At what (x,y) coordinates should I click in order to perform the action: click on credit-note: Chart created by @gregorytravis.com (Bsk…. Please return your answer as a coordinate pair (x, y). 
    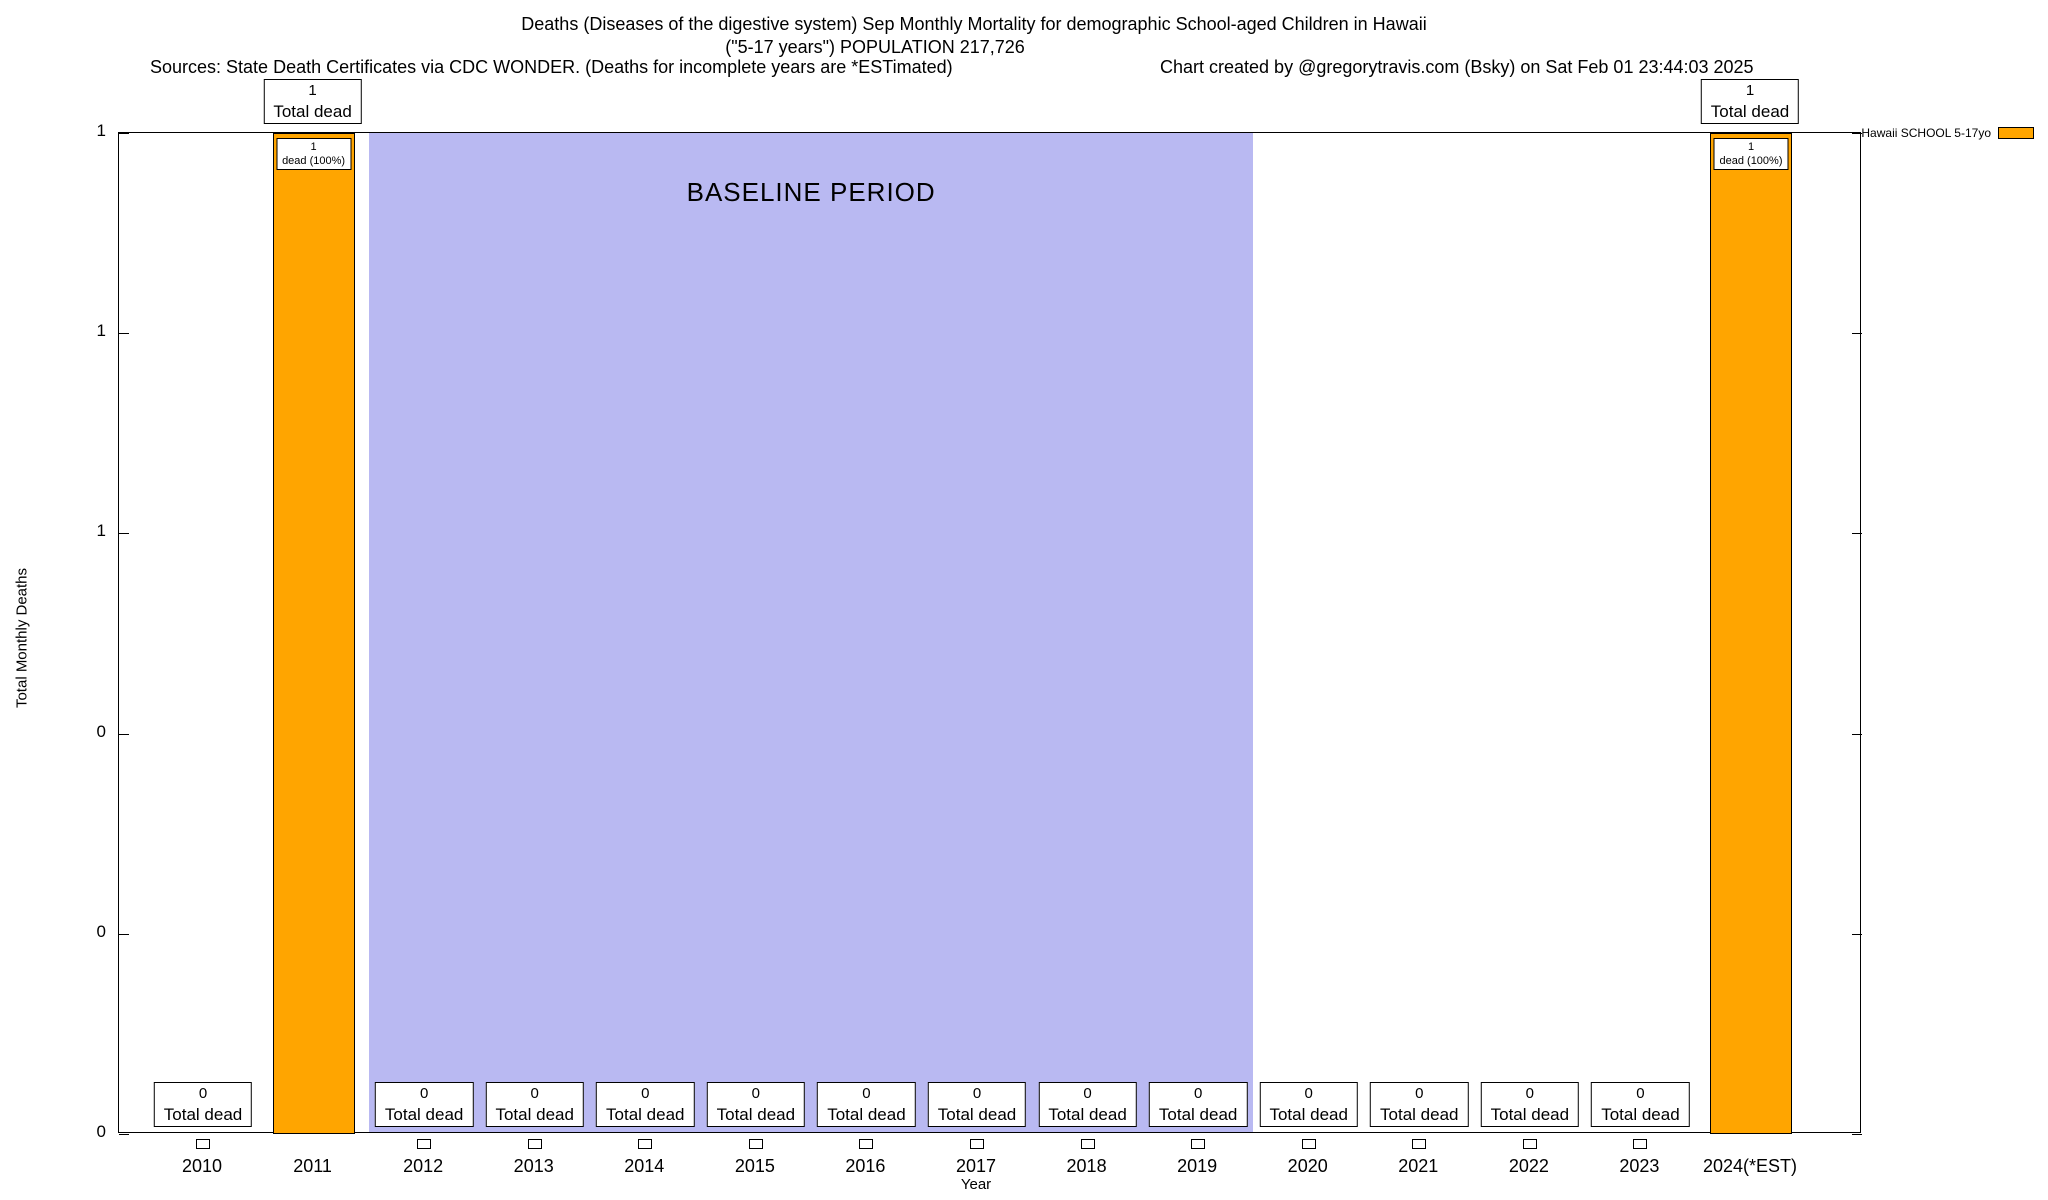
    Looking at the image, I should click on (1457, 67).